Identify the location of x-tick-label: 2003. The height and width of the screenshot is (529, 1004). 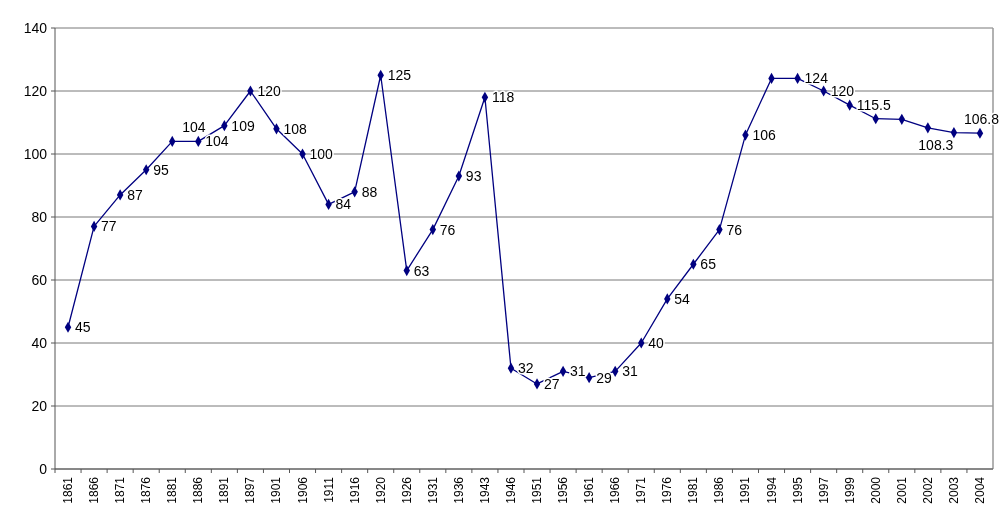
(953, 490).